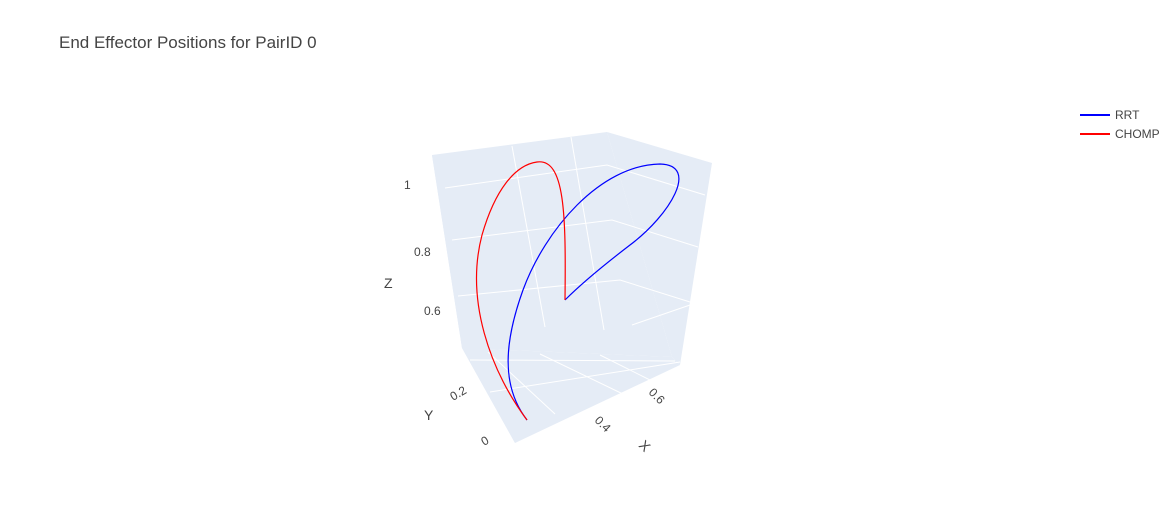  Describe the element at coordinates (188, 42) in the screenshot. I see `chart-title: End Effector Positions for PairID 0` at that location.